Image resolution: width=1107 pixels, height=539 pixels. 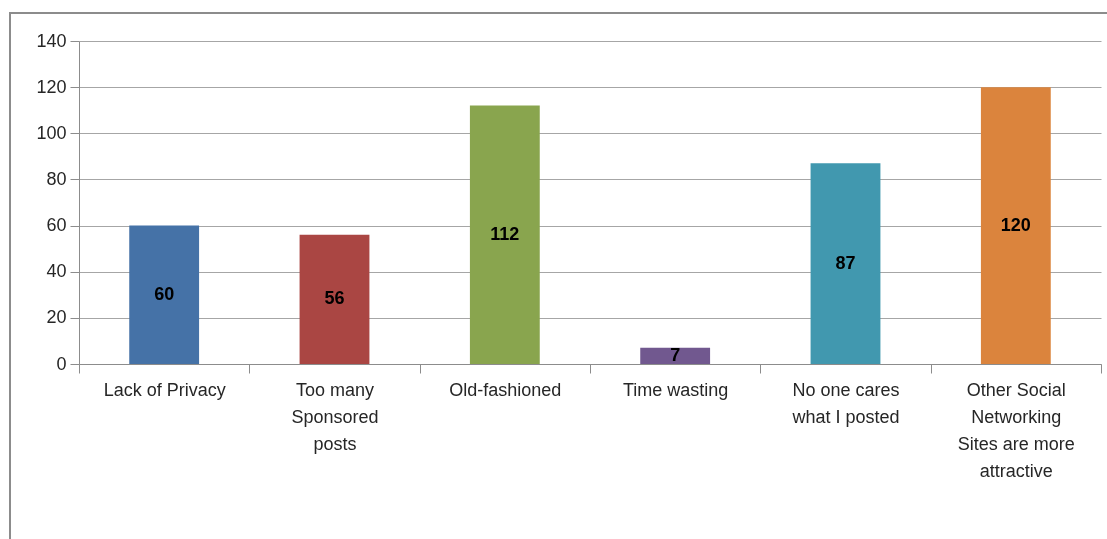 I want to click on data-label: 56, so click(x=334, y=298).